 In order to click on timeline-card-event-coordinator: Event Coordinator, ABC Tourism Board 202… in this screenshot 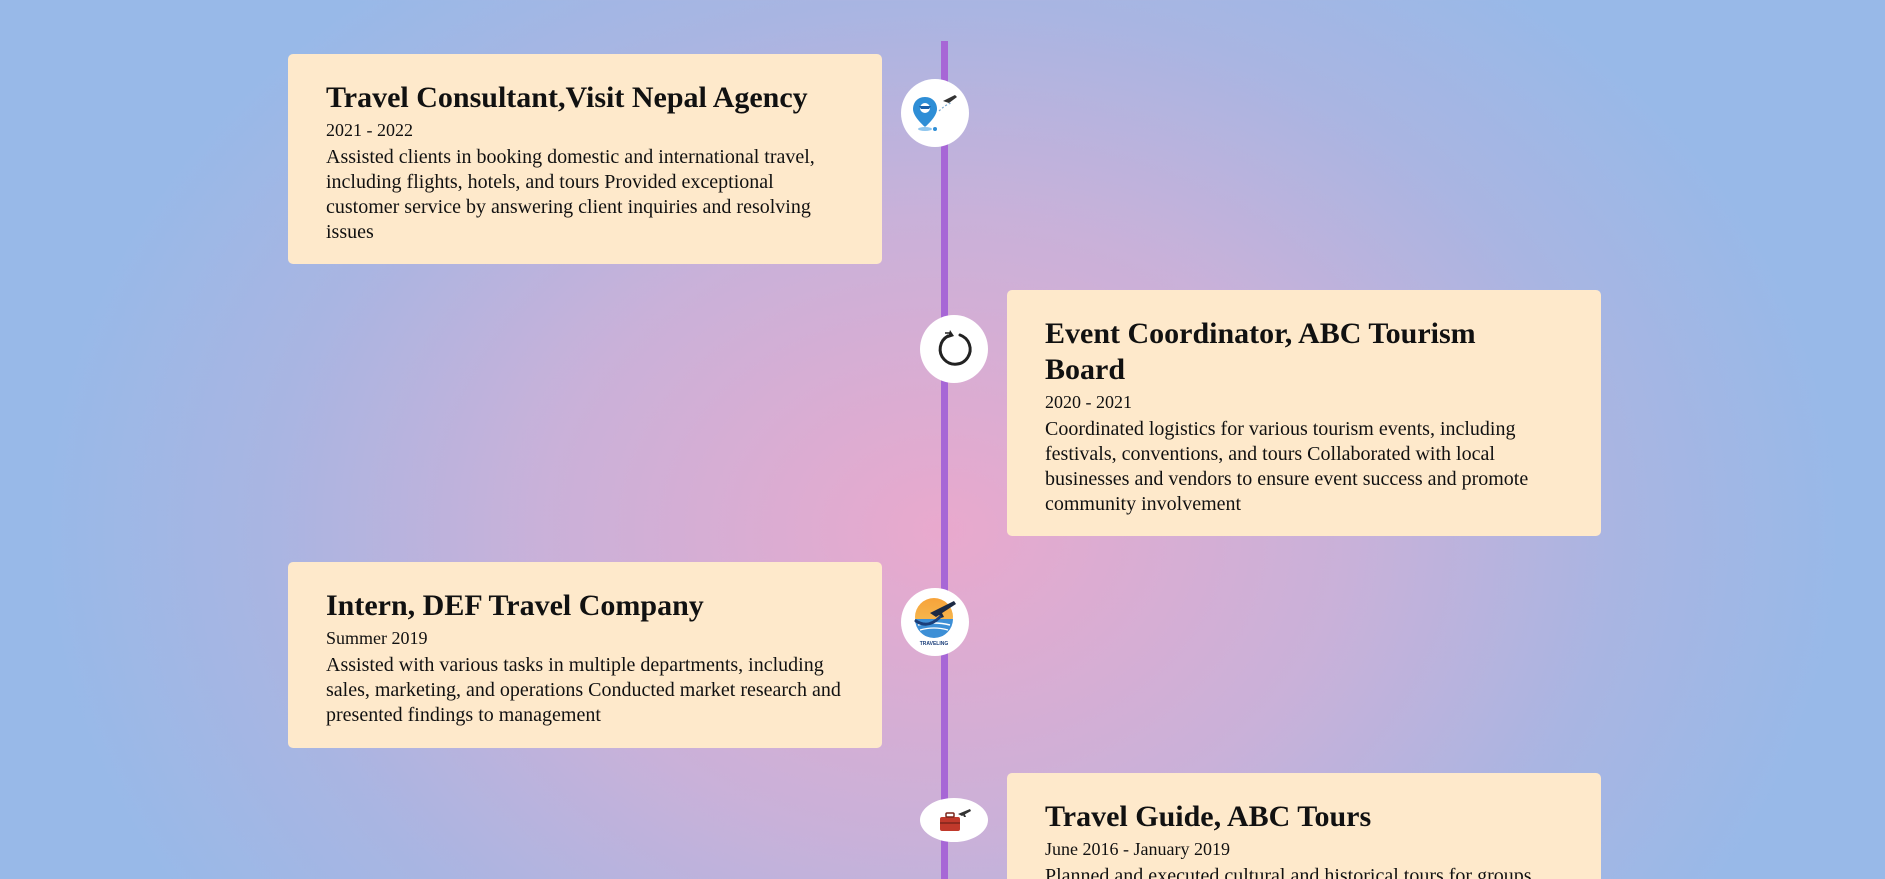, I will do `click(1304, 413)`.